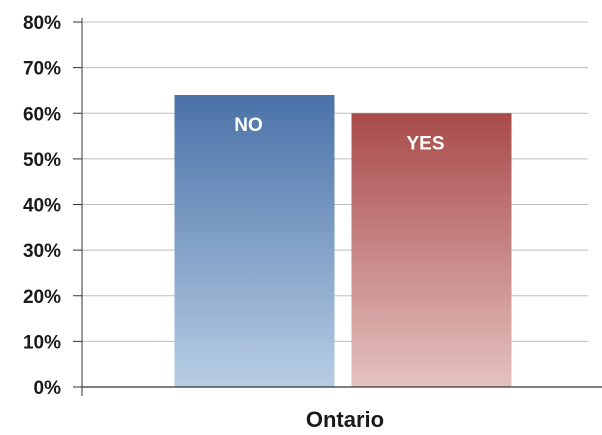 The height and width of the screenshot is (435, 602). I want to click on bar-label-no: NO, so click(248, 125).